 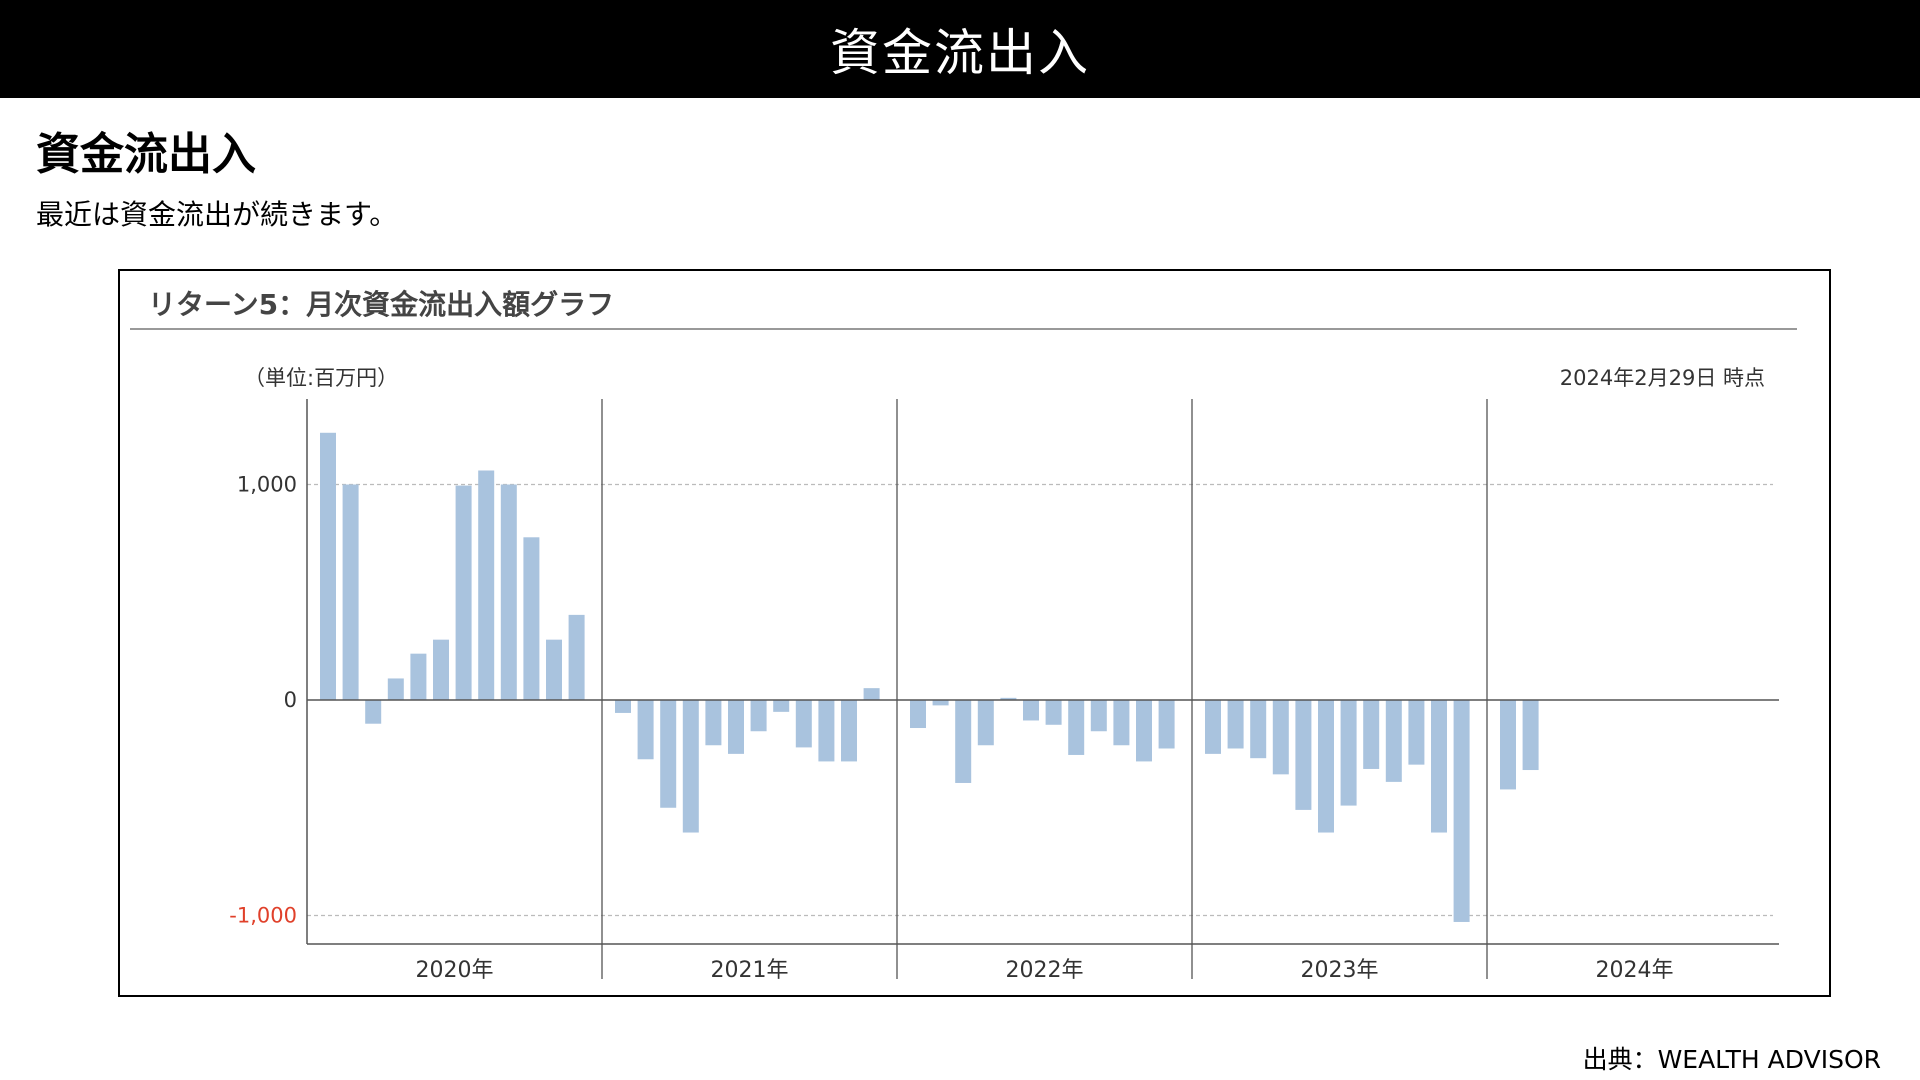 I want to click on chart-title-divider, so click(x=963, y=329).